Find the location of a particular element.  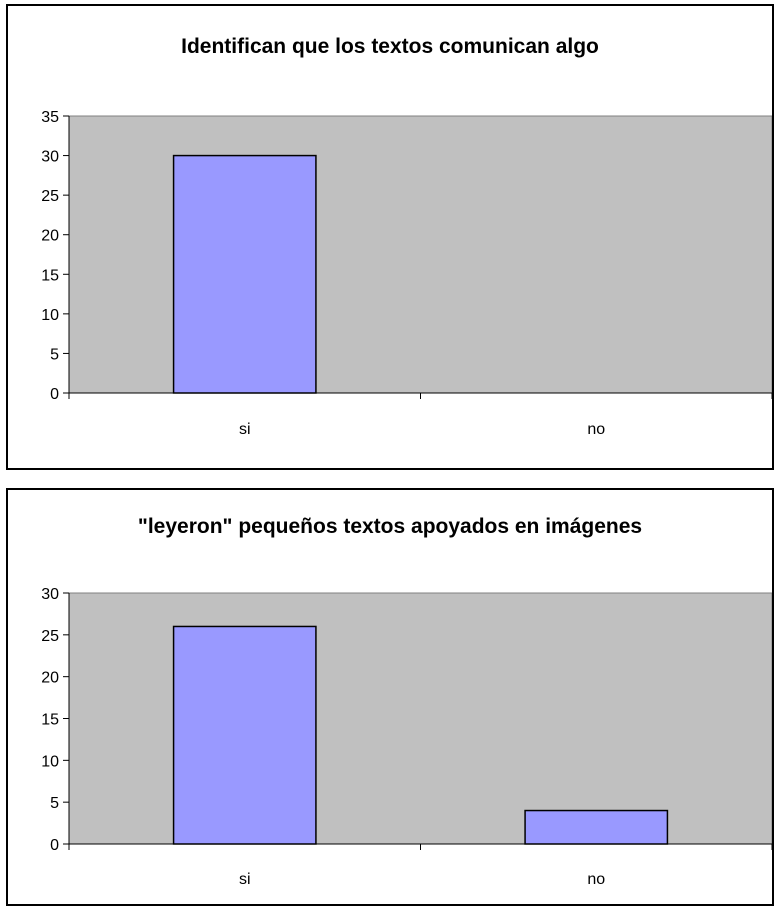

chart-2-y-tick-label: 15 is located at coordinates (50, 720).